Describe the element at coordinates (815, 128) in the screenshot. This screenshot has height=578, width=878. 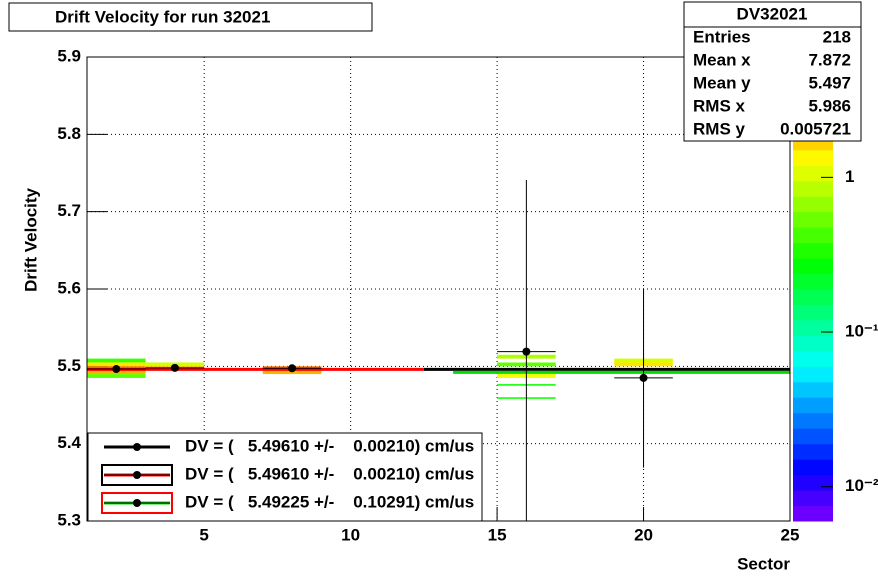
I see `stats-value: 0.005721` at that location.